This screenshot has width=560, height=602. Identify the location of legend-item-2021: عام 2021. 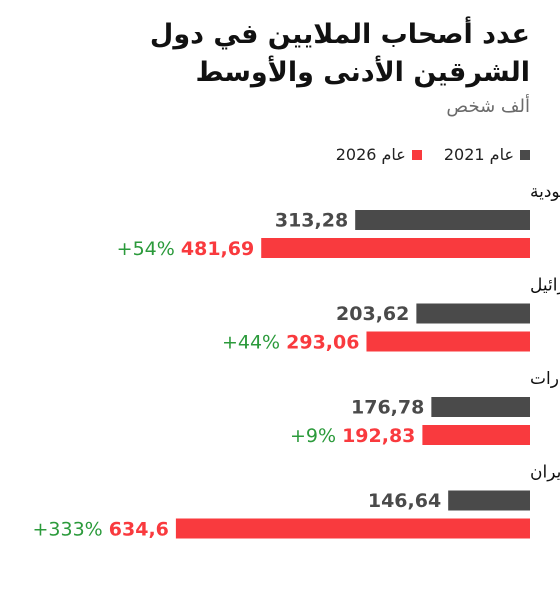
(487, 154).